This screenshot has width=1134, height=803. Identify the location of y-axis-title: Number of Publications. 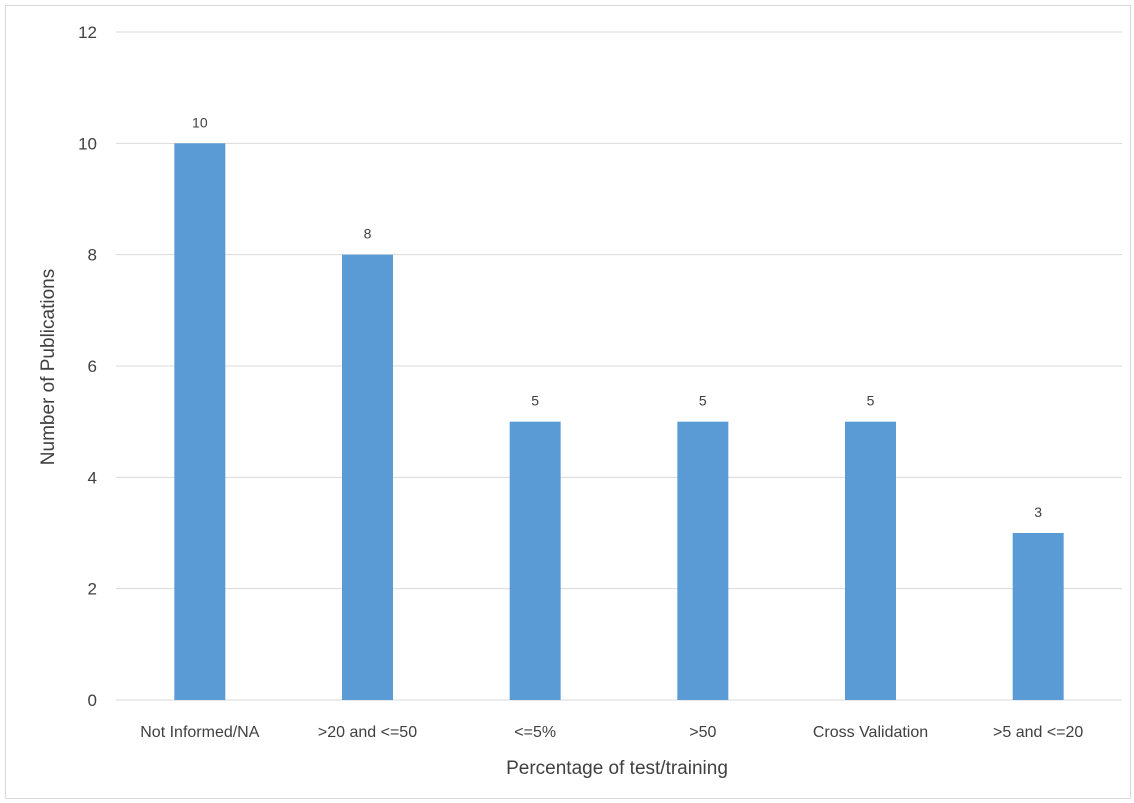
(48, 367).